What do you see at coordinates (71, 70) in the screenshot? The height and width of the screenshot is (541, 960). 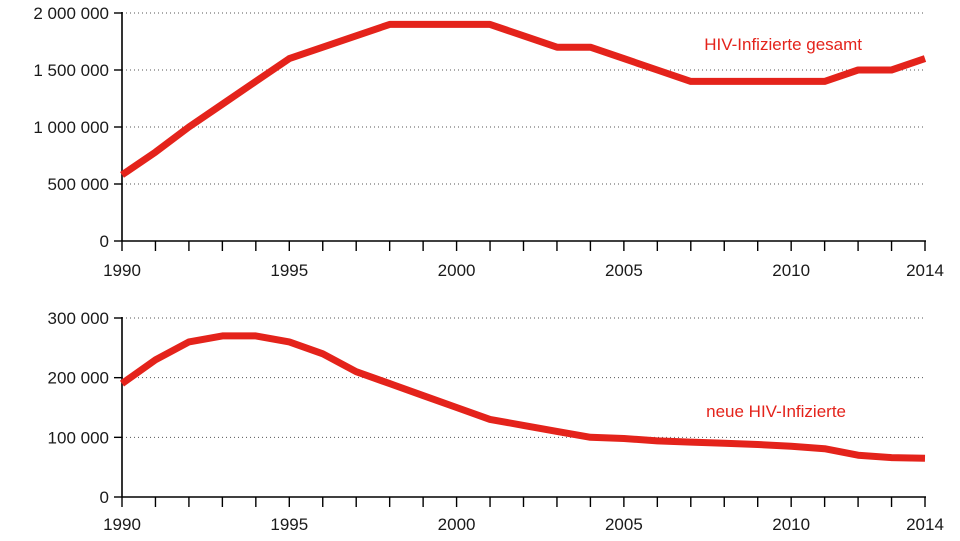 I see `y-tick-label: 1 500 000` at bounding box center [71, 70].